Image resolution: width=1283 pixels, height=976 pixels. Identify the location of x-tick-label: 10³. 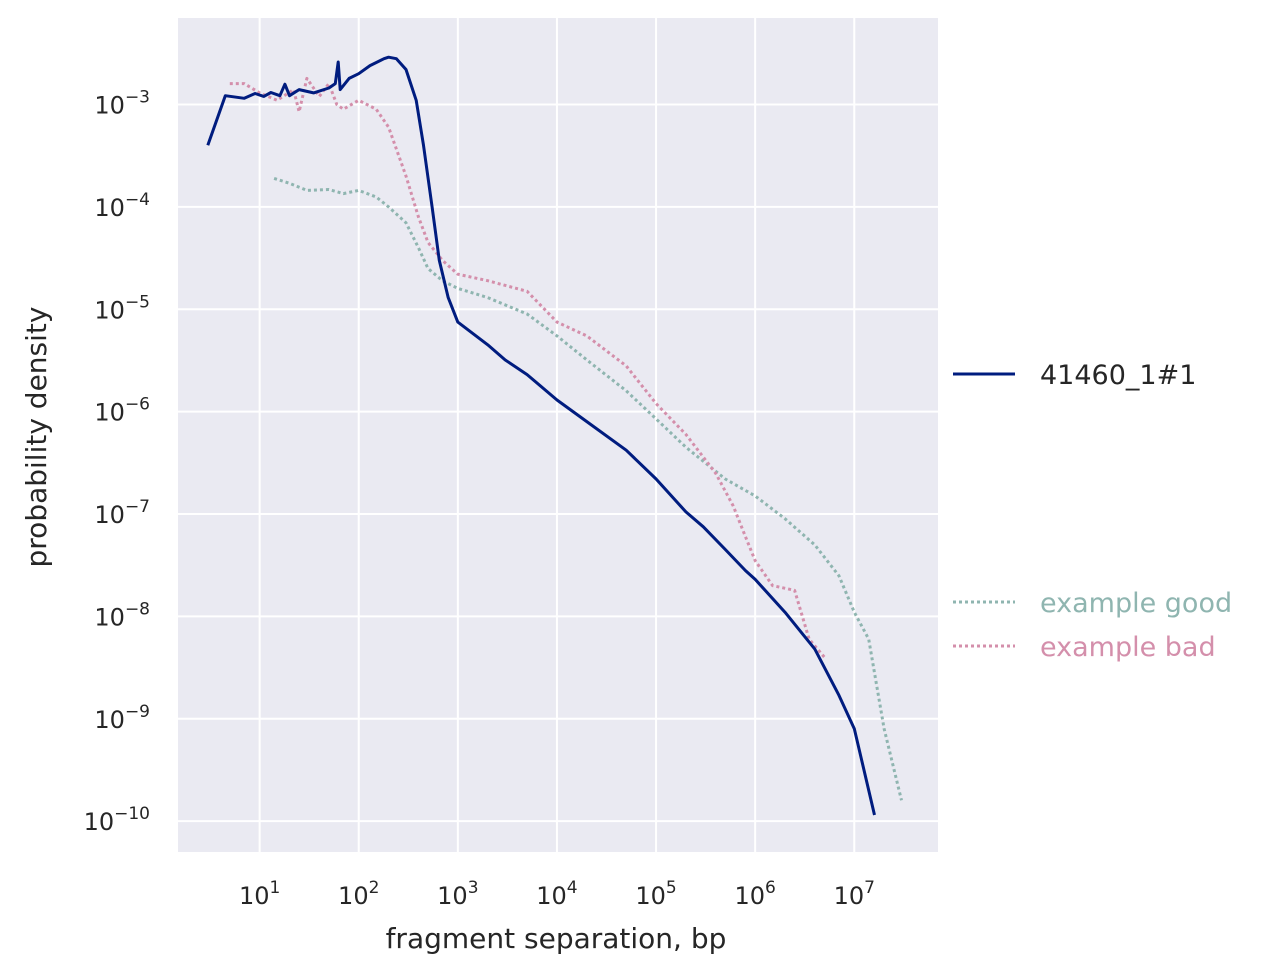
(457, 894).